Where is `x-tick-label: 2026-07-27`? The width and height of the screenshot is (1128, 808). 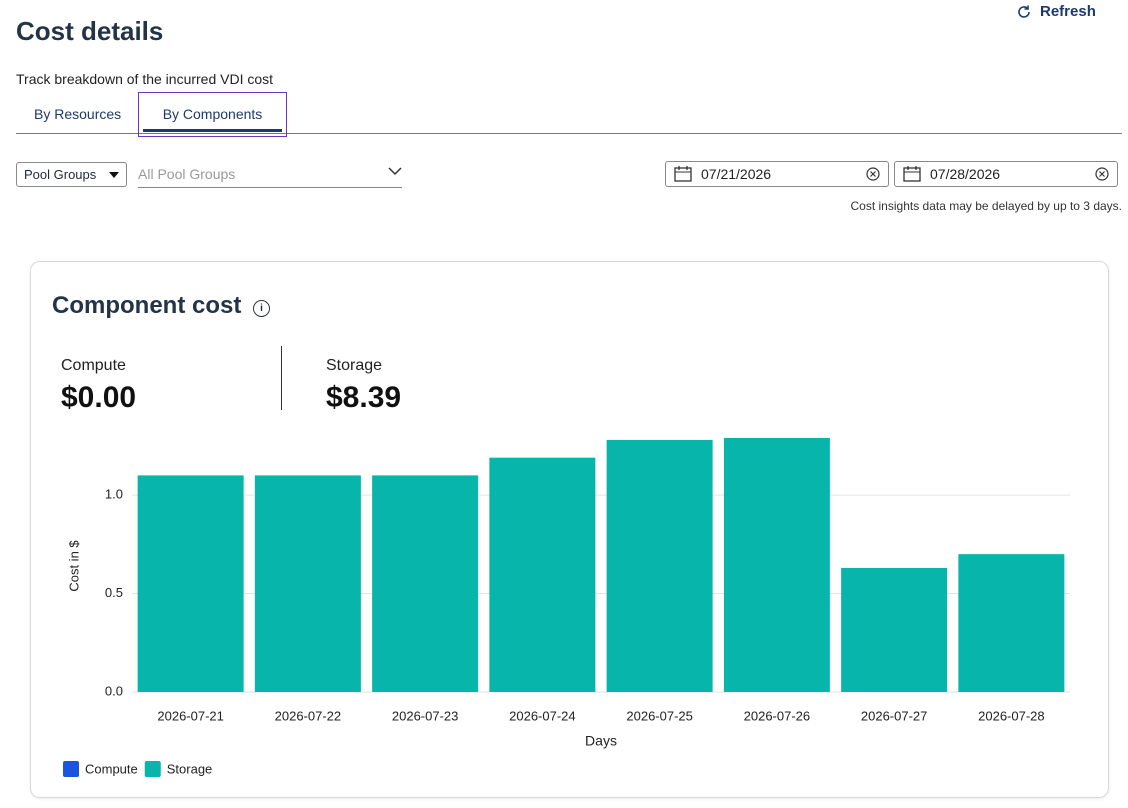
x-tick-label: 2026-07-27 is located at coordinates (894, 715).